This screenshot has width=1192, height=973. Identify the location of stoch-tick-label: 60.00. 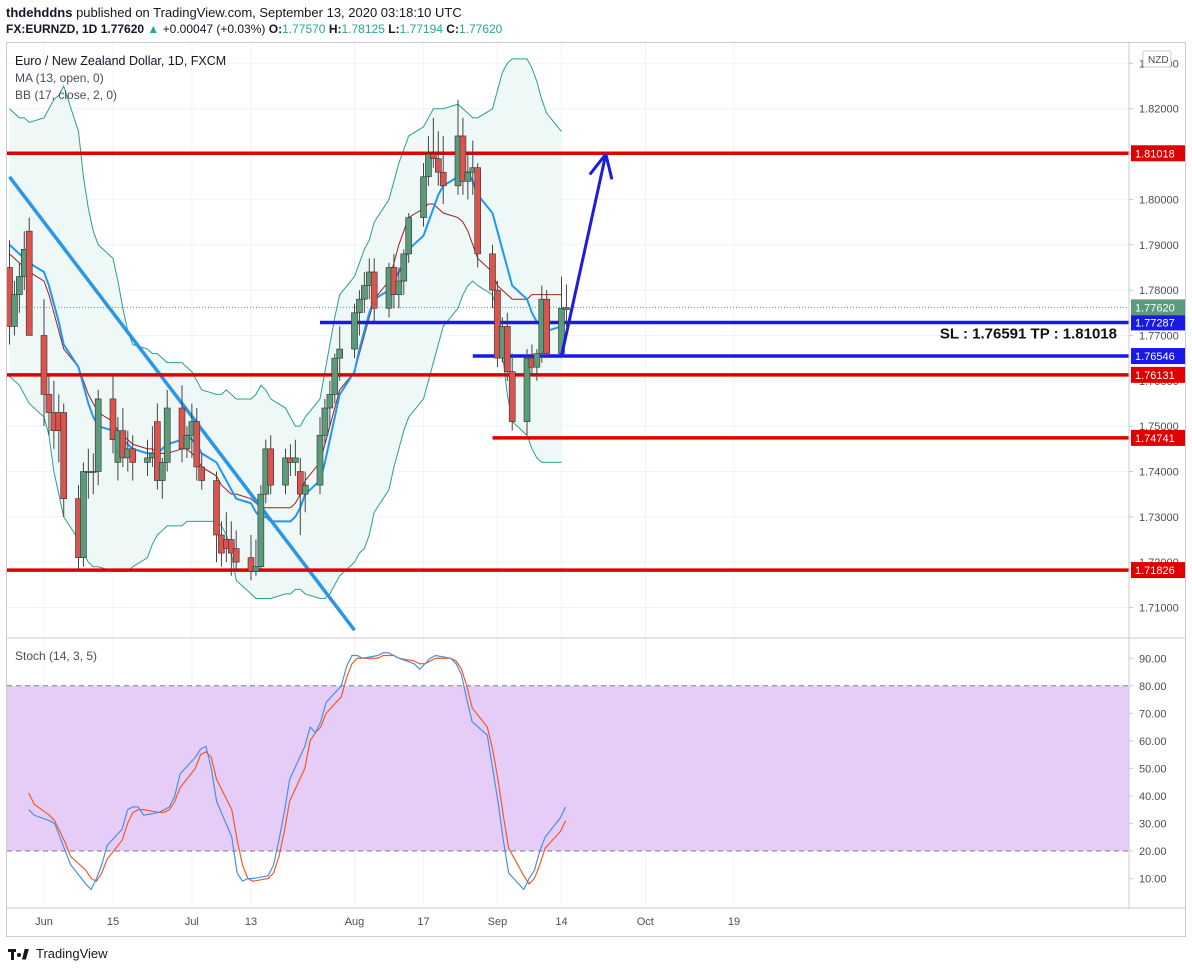
(1153, 742).